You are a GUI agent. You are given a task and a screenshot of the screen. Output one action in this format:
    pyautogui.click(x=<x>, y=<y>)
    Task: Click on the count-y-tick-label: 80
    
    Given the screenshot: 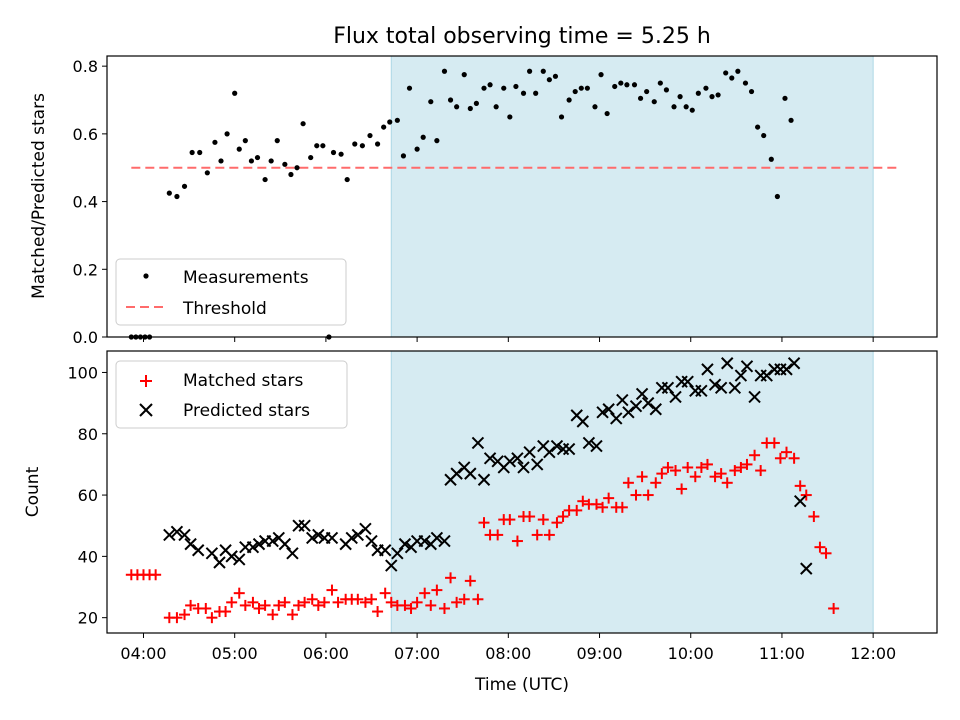 What is the action you would take?
    pyautogui.click(x=88, y=434)
    